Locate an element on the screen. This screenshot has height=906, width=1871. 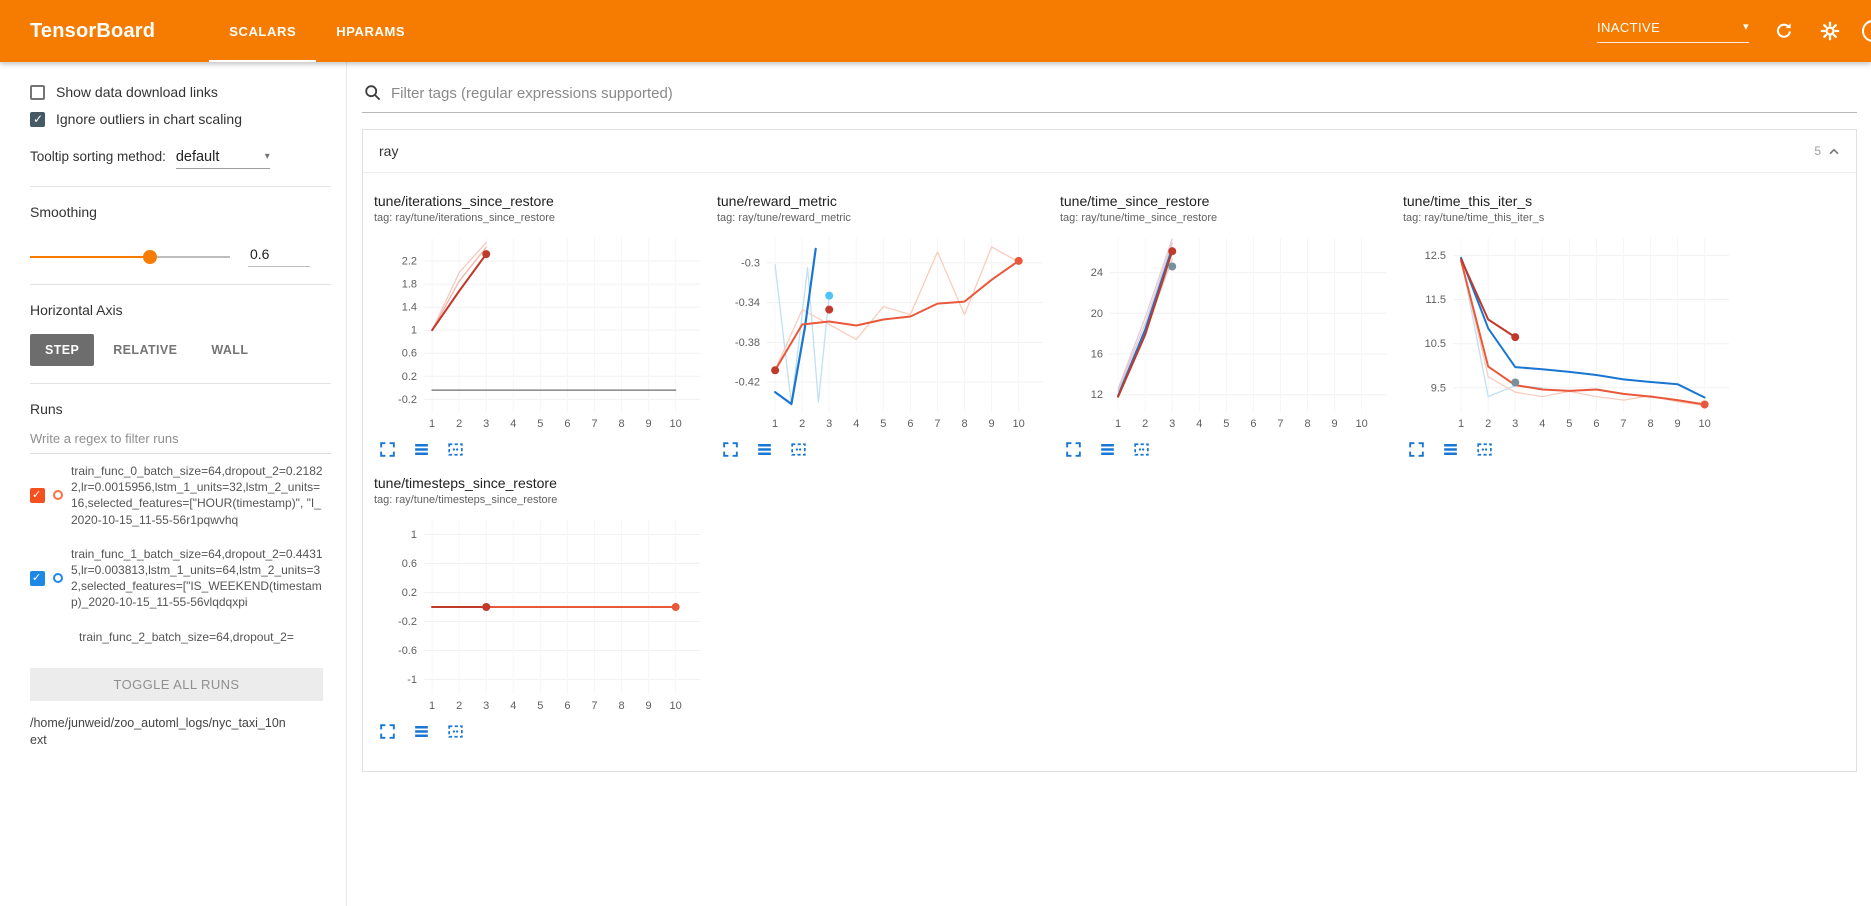
status-dropdown: INACTIVE ▾ is located at coordinates (1673, 31).